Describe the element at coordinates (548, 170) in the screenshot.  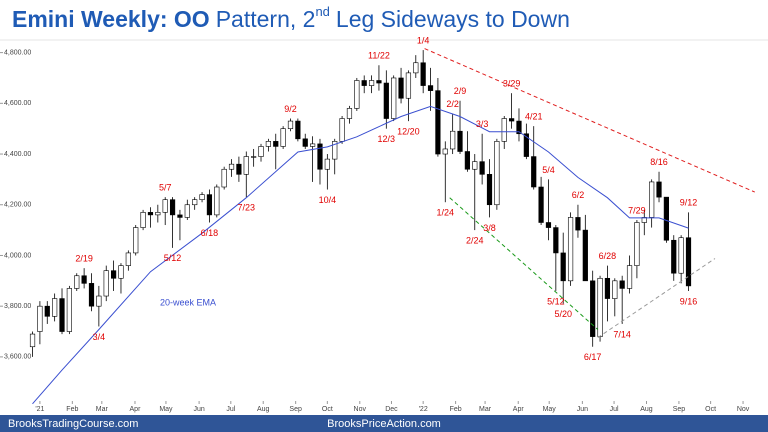
I see `annotation: 5/4` at that location.